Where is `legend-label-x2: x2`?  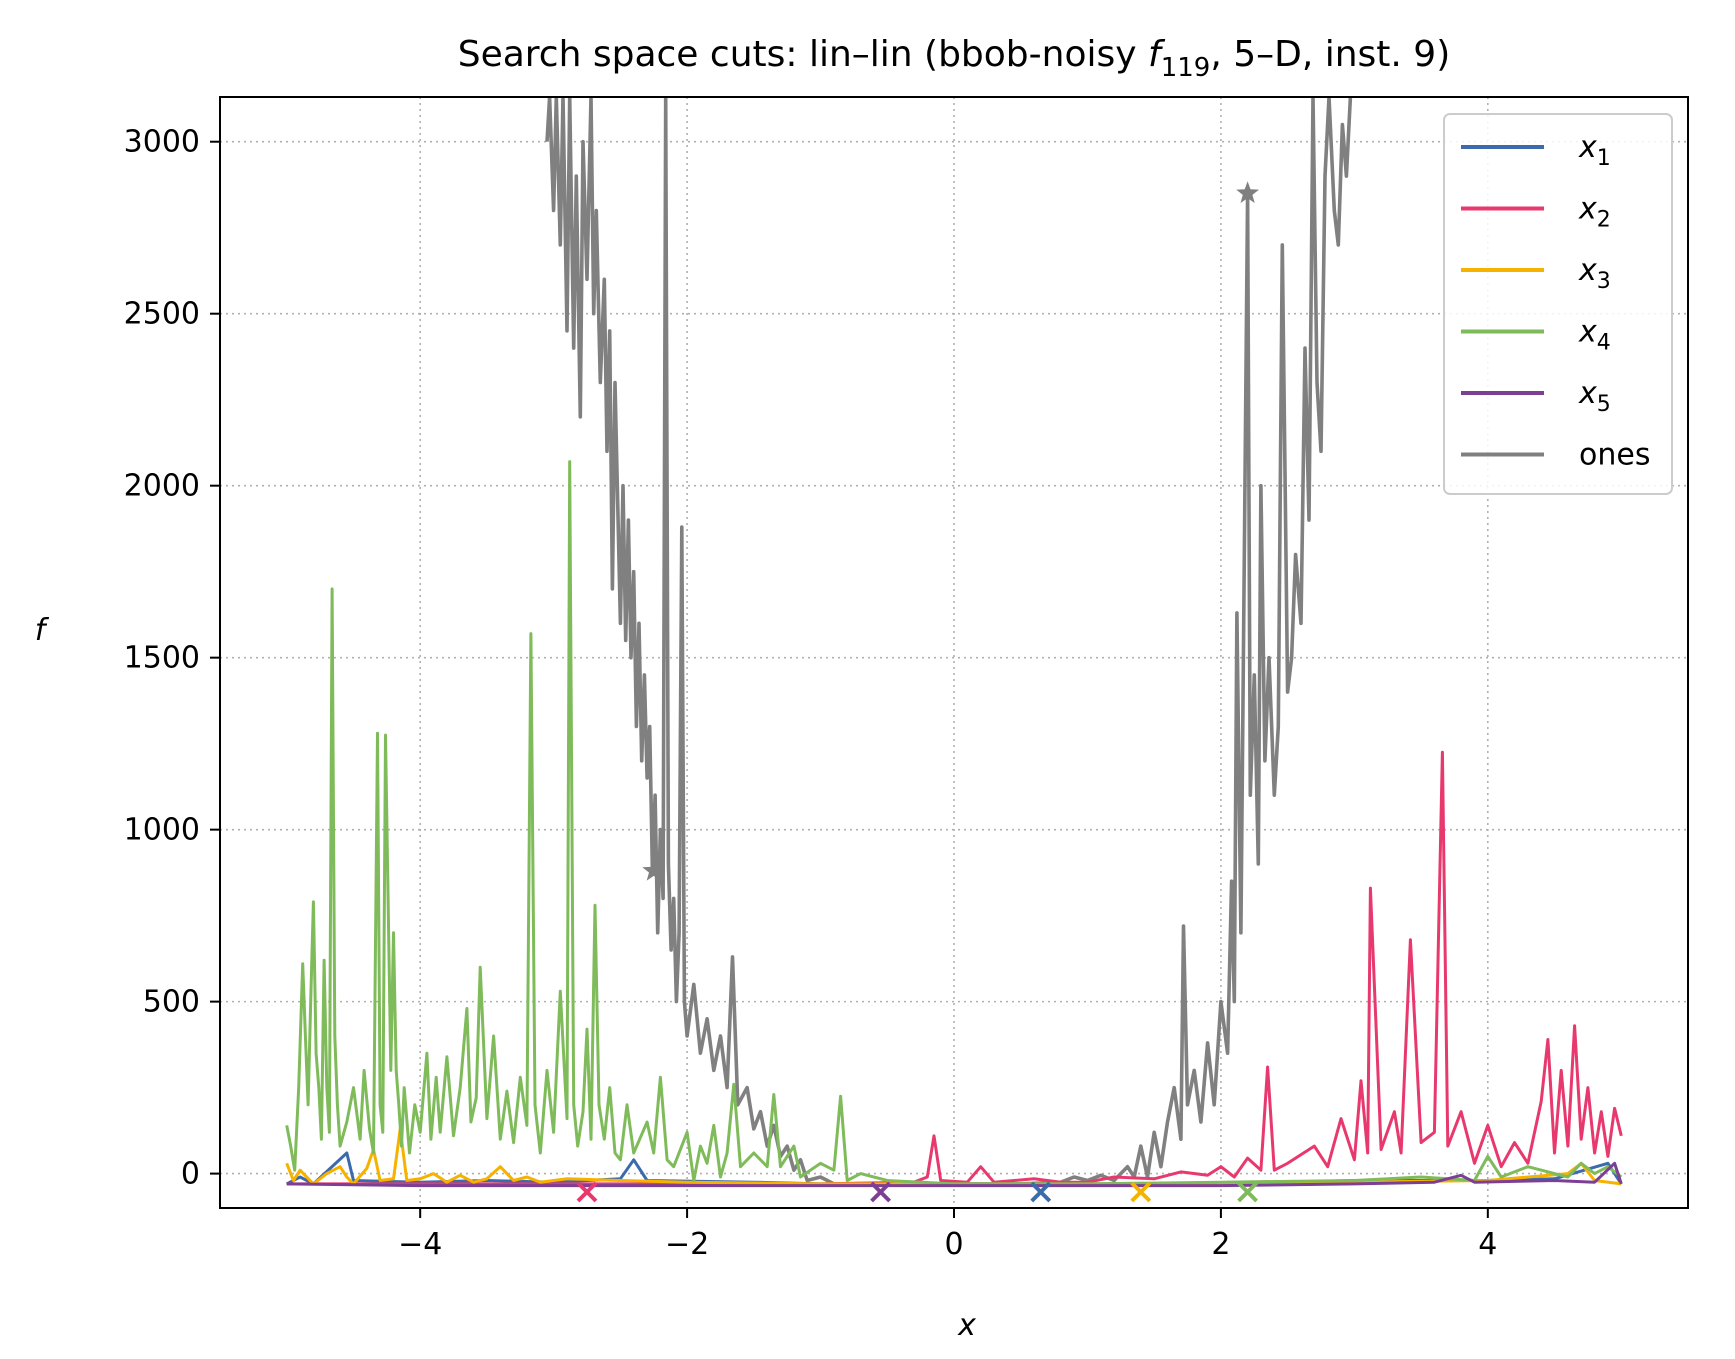
legend-label-x2: x2 is located at coordinates (1594, 212).